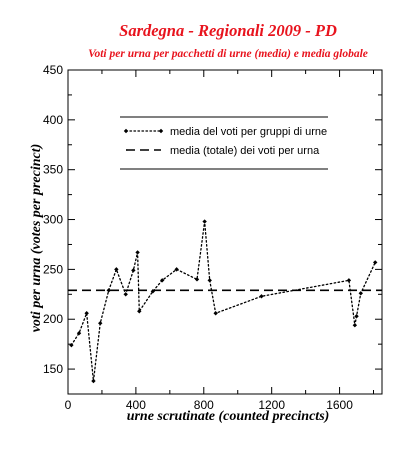  Describe the element at coordinates (204, 405) in the screenshot. I see `x-tick-label: 800` at that location.